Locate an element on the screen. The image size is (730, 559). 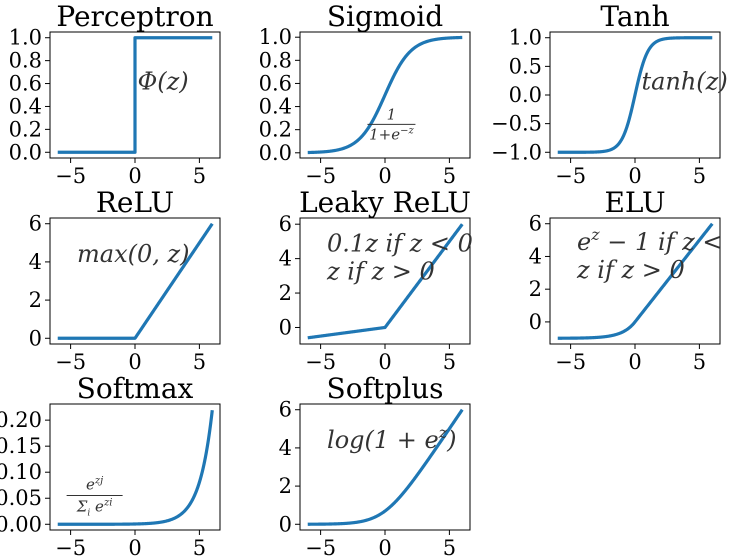
y-tick-label: −0.5 is located at coordinates (516, 124).